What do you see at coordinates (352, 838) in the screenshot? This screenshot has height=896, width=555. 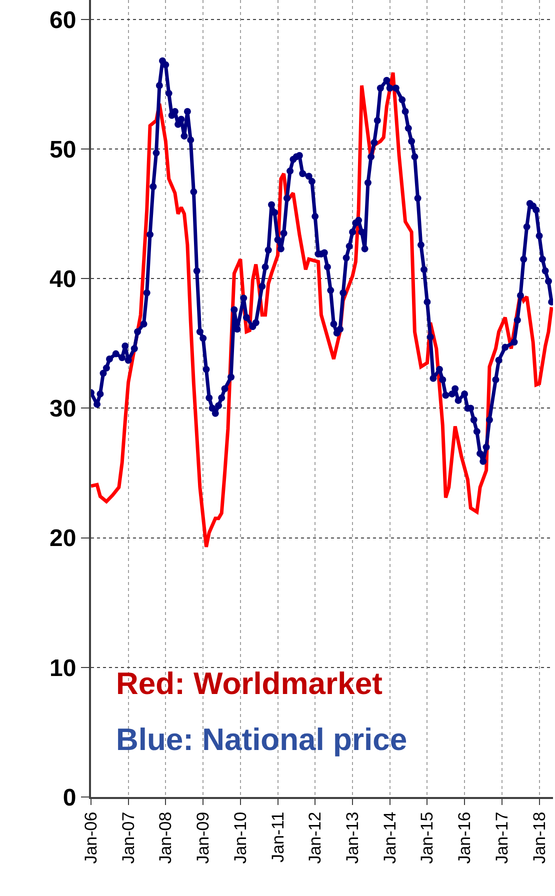 I see `x-tick-label: Jan-13` at bounding box center [352, 838].